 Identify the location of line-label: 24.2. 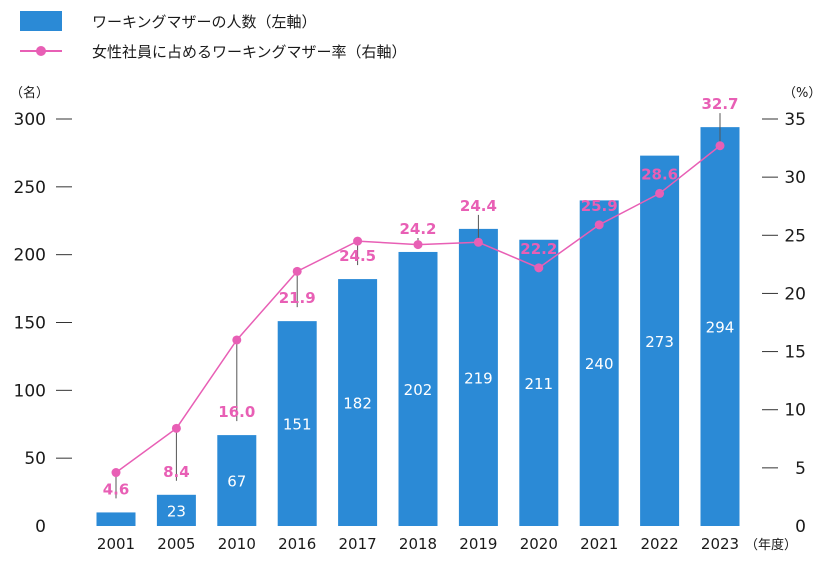
(417, 229).